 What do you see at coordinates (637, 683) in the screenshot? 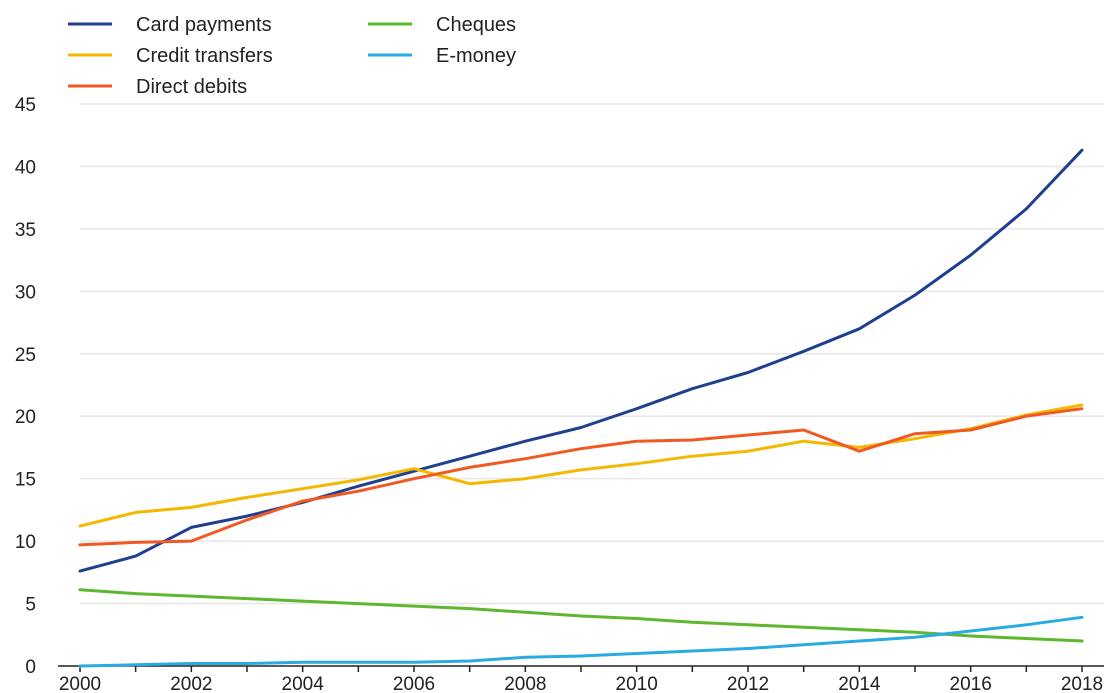
I see `x-tick-label: 2010` at bounding box center [637, 683].